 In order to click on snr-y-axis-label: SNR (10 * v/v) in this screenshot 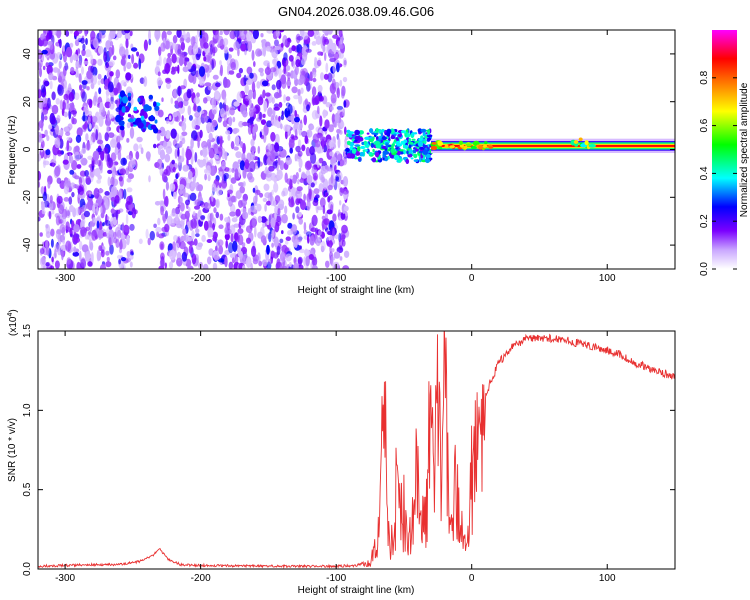, I will do `click(12, 450)`.